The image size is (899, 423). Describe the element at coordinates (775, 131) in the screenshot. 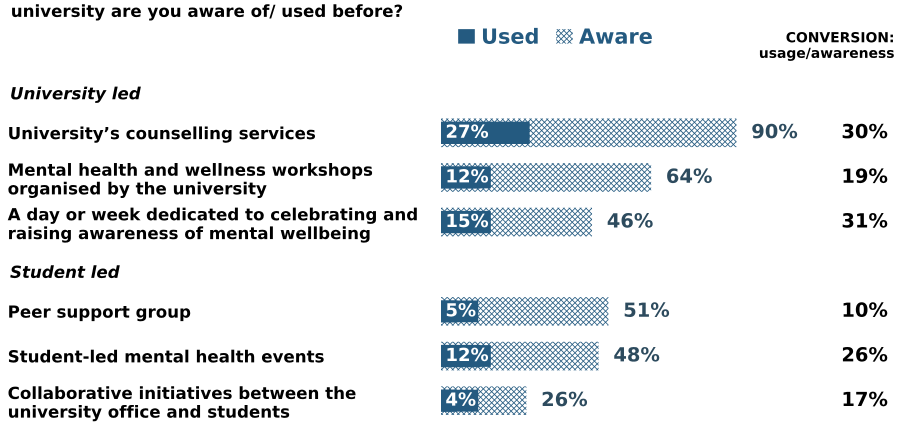

I see `data-label: 90%` at that location.